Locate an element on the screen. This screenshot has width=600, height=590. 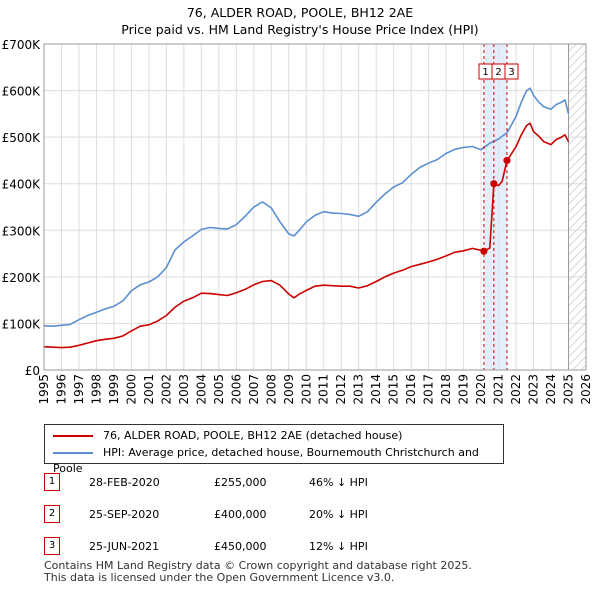
x-tick-label: 2025 is located at coordinates (569, 389).